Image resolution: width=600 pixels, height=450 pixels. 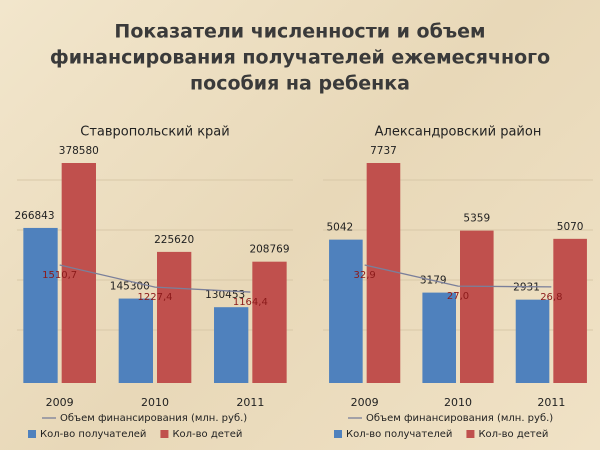 I want to click on data-label: 145300, so click(x=130, y=287).